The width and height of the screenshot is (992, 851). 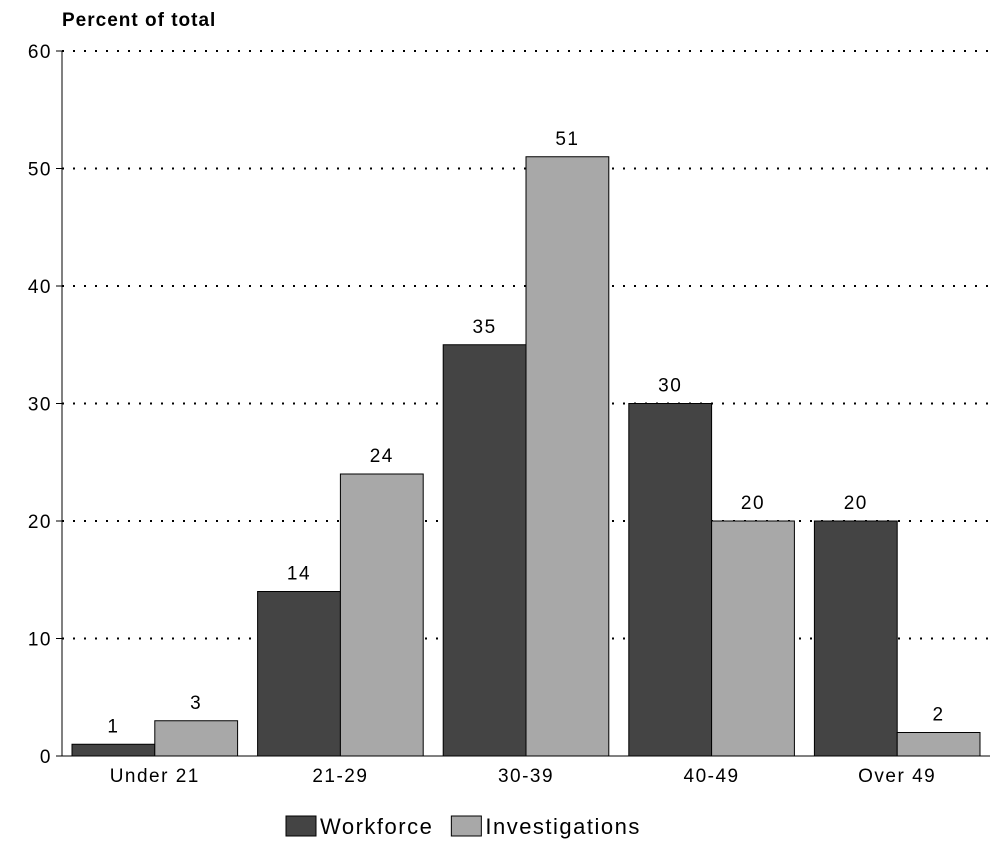 What do you see at coordinates (196, 703) in the screenshot?
I see `data-label: 3` at bounding box center [196, 703].